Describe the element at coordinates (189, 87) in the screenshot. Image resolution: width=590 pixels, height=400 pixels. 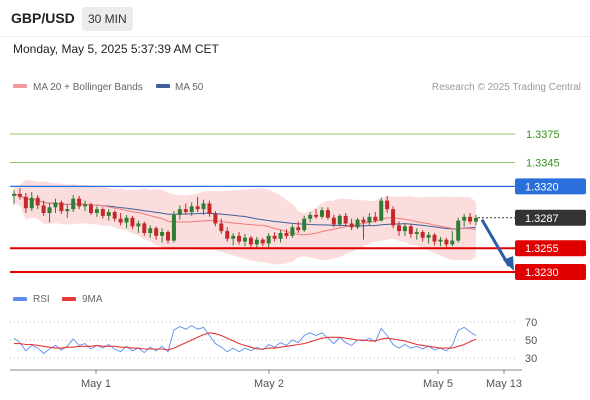
I see `ma50-legend-label: MA 50` at that location.